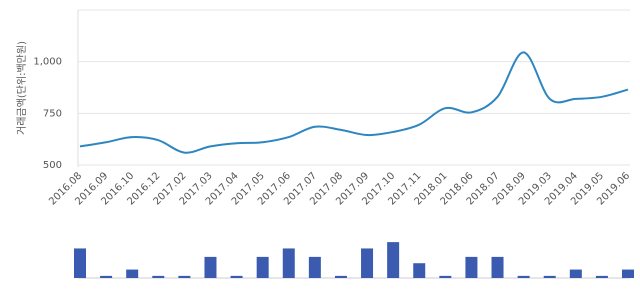 The height and width of the screenshot is (298, 640). What do you see at coordinates (52, 113) in the screenshot?
I see `y-tick-label: 750` at bounding box center [52, 113].